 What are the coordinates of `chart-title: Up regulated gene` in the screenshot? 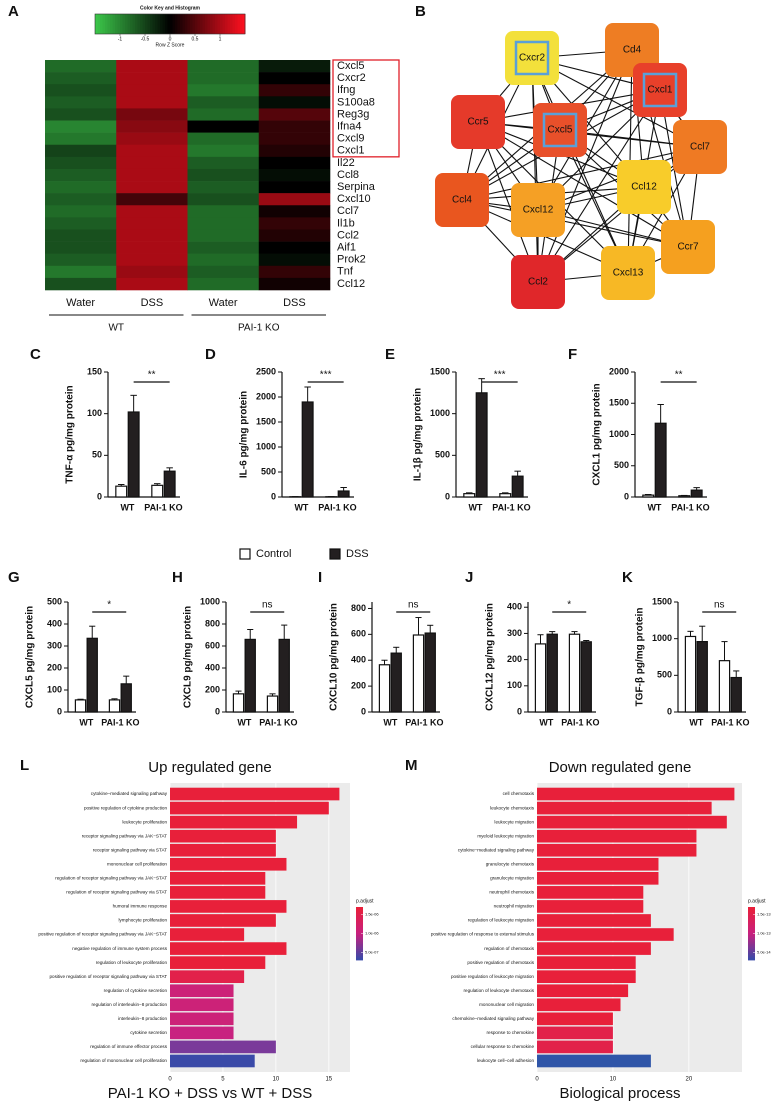 It's located at (209, 767).